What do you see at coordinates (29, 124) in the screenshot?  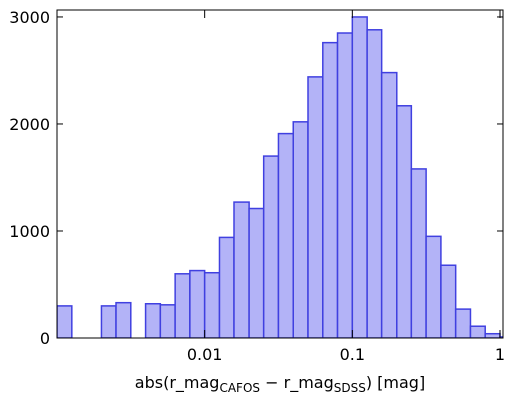 I see `y-tick-label: 2000` at bounding box center [29, 124].